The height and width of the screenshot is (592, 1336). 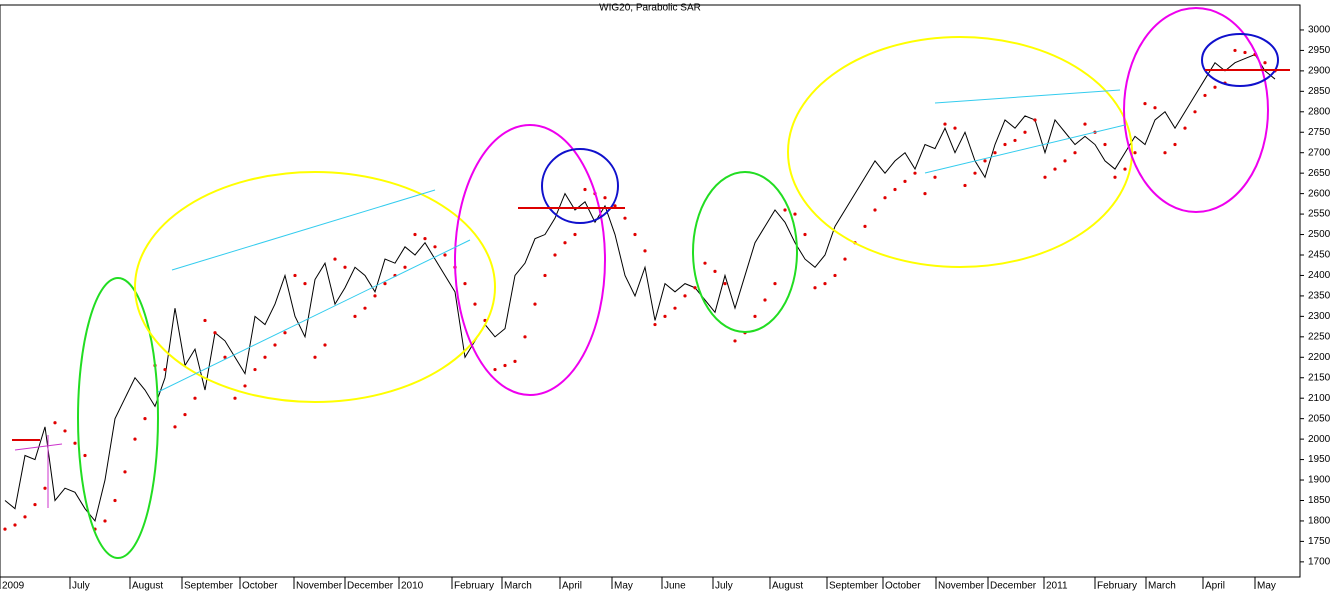 What do you see at coordinates (1319, 255) in the screenshot?
I see `y-tick-label: 2450` at bounding box center [1319, 255].